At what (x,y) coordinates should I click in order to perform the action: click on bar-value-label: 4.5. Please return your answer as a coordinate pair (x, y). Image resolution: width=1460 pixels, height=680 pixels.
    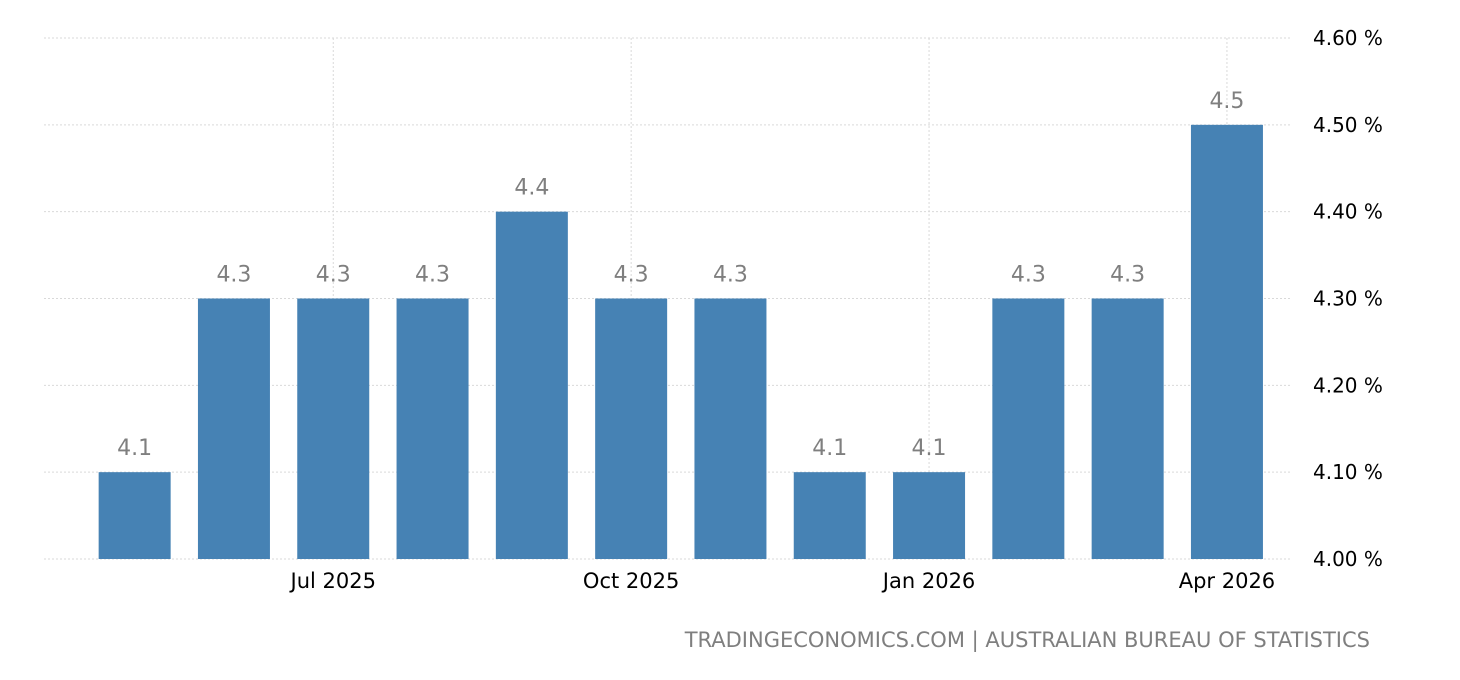
    Looking at the image, I should click on (1226, 101).